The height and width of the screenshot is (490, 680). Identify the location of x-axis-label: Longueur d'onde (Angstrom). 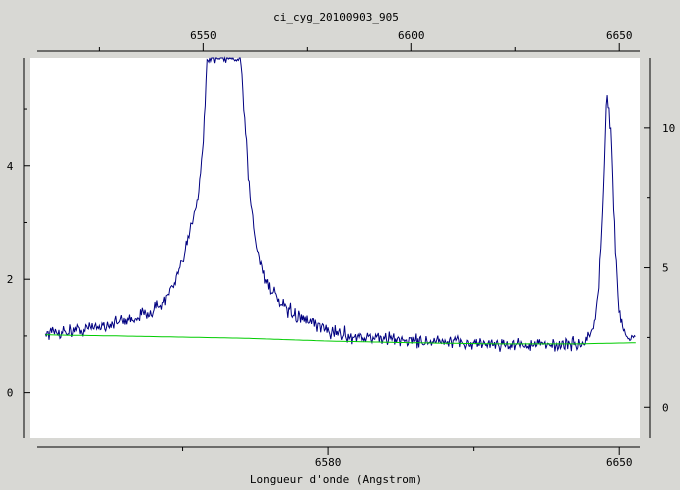
(336, 479).